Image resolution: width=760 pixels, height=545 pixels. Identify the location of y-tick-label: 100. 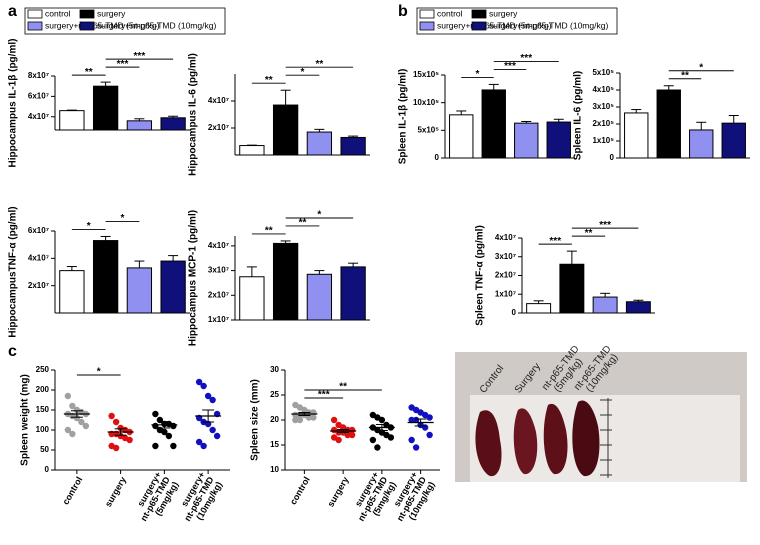
(43, 429).